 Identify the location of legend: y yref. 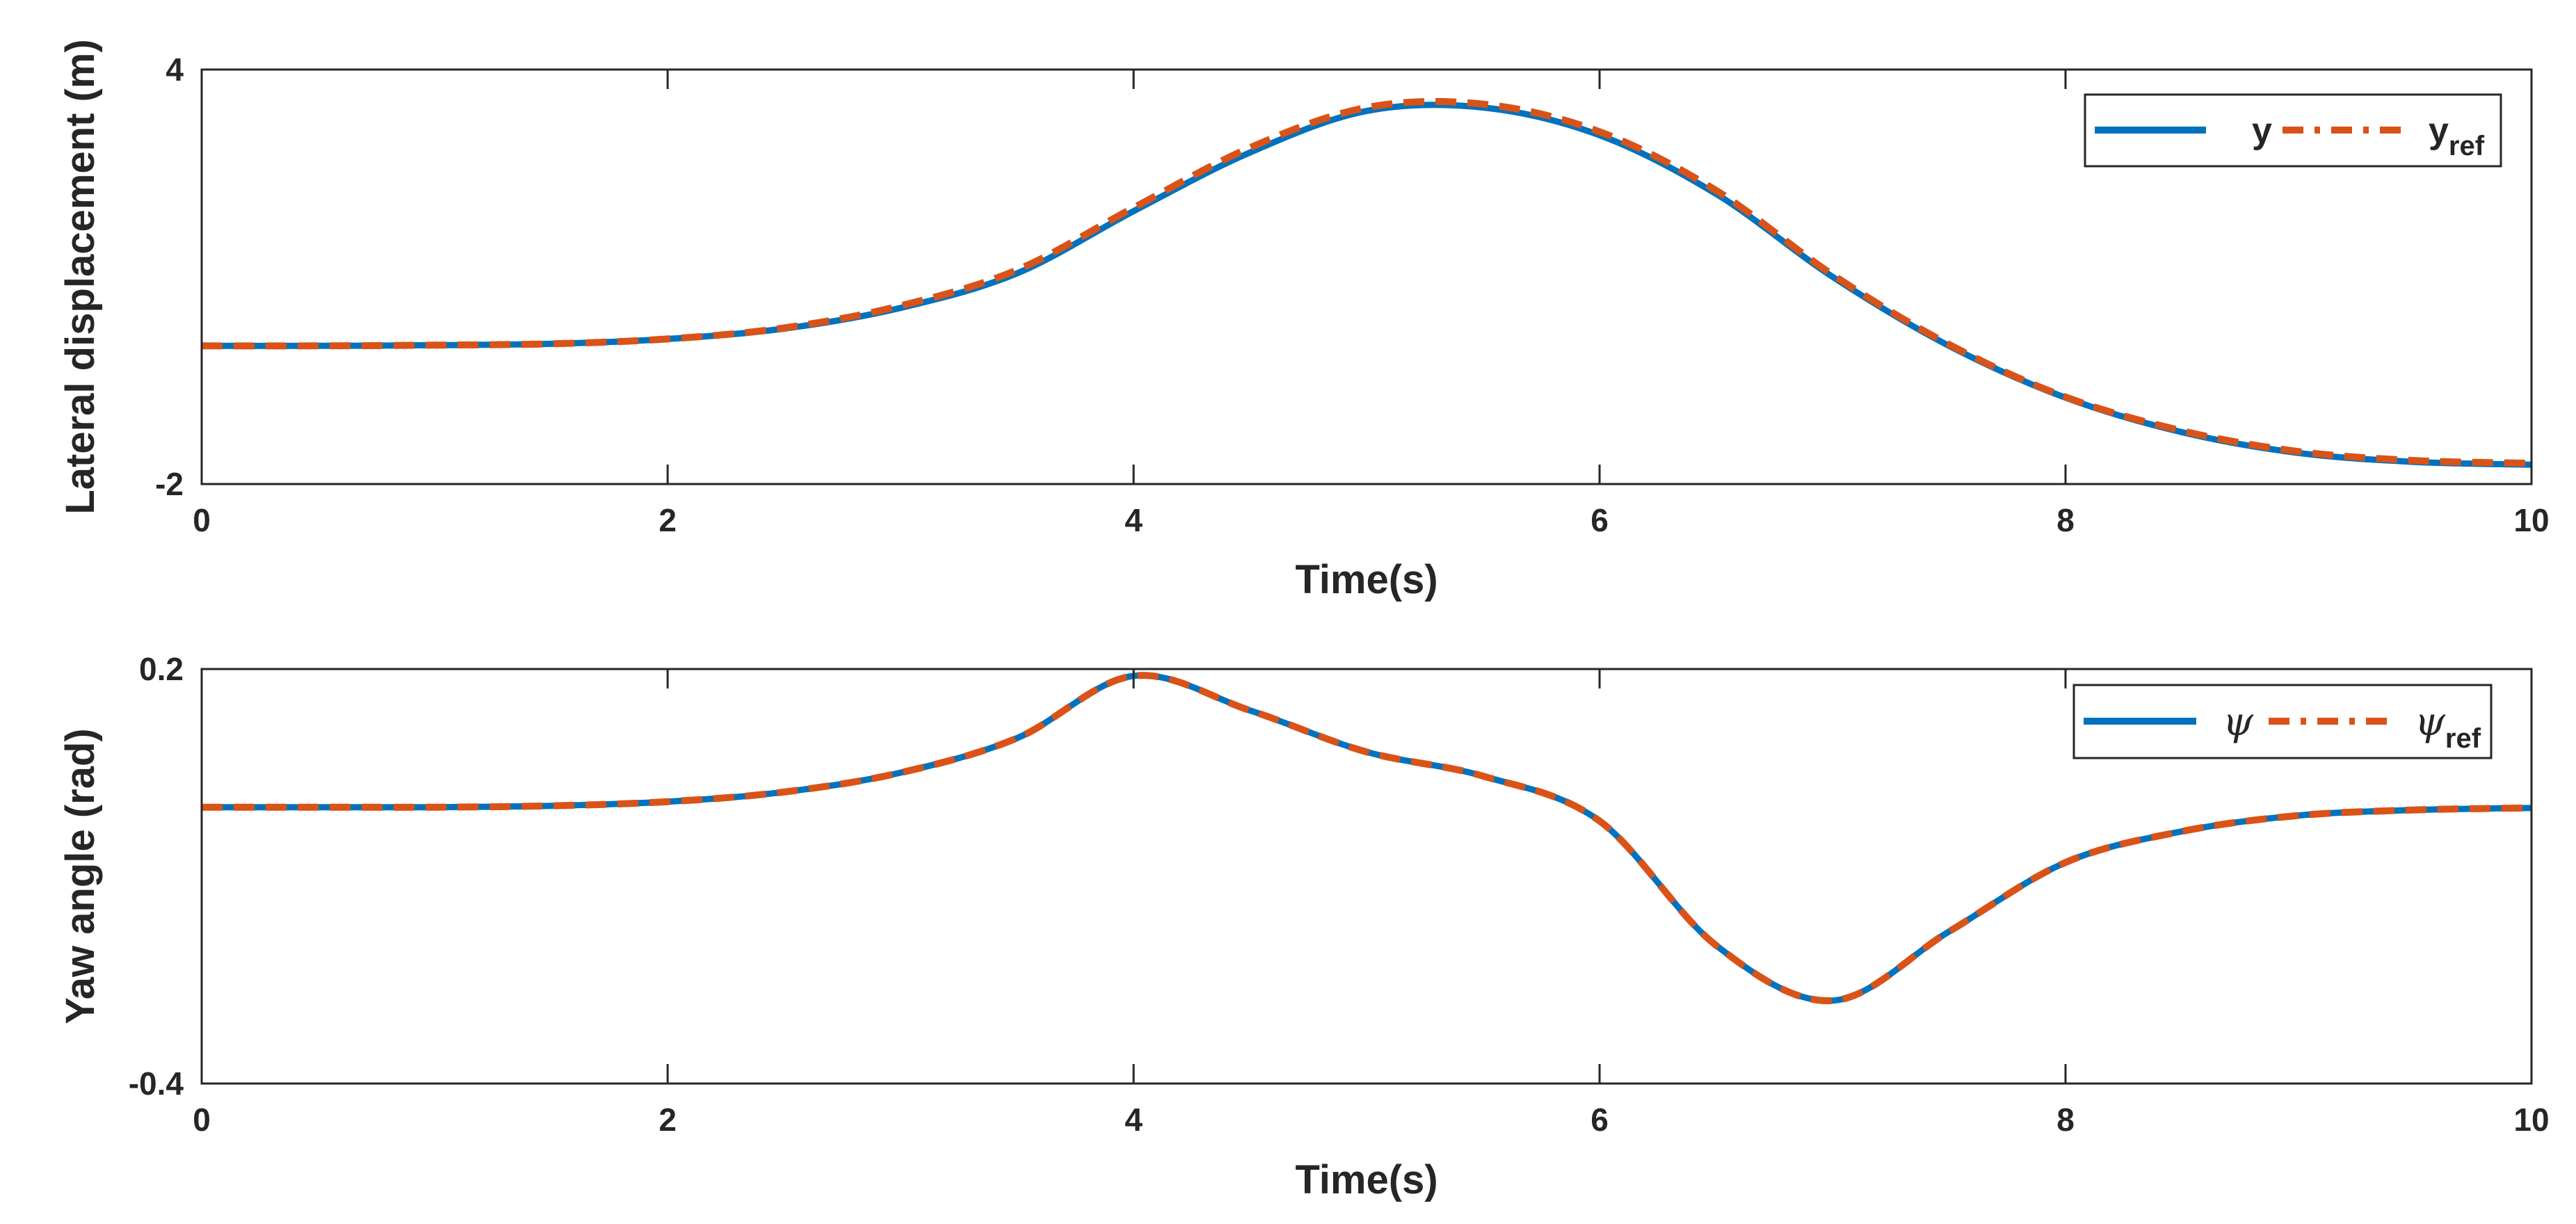
(2293, 130).